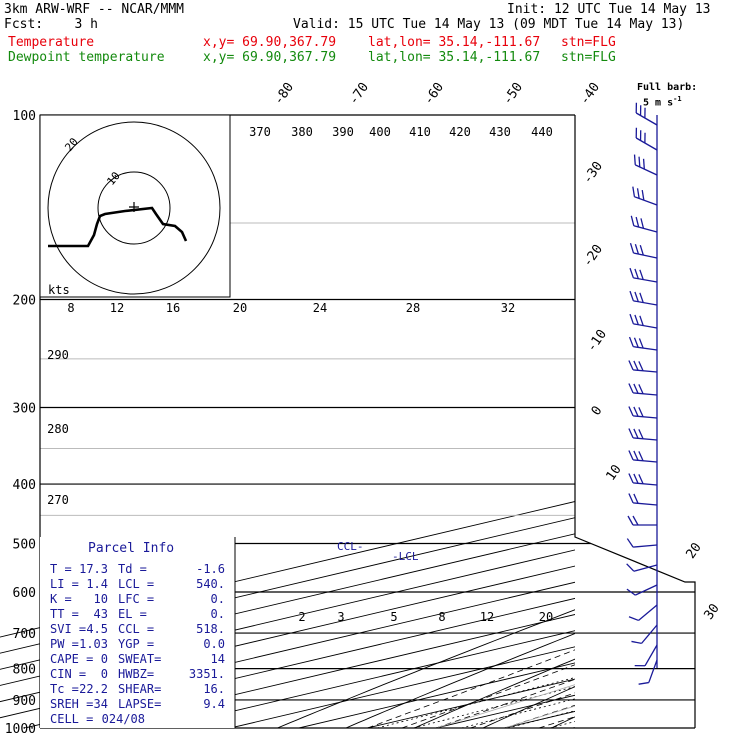 This screenshot has width=740, height=740. I want to click on theta-e-label: 440, so click(542, 132).